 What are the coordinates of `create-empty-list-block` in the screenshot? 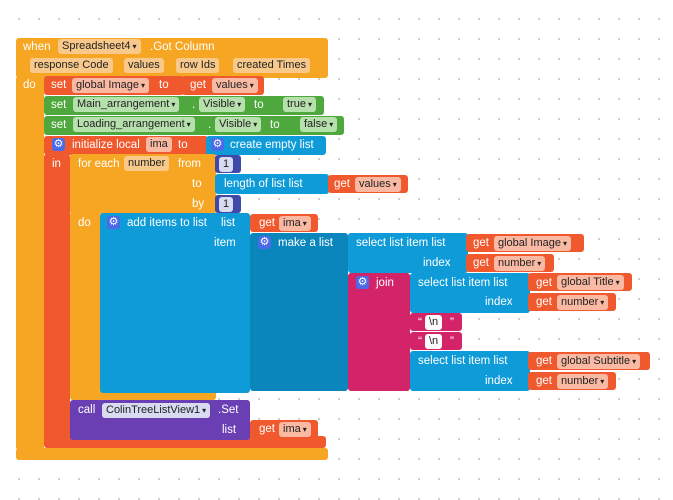 It's located at (266, 145).